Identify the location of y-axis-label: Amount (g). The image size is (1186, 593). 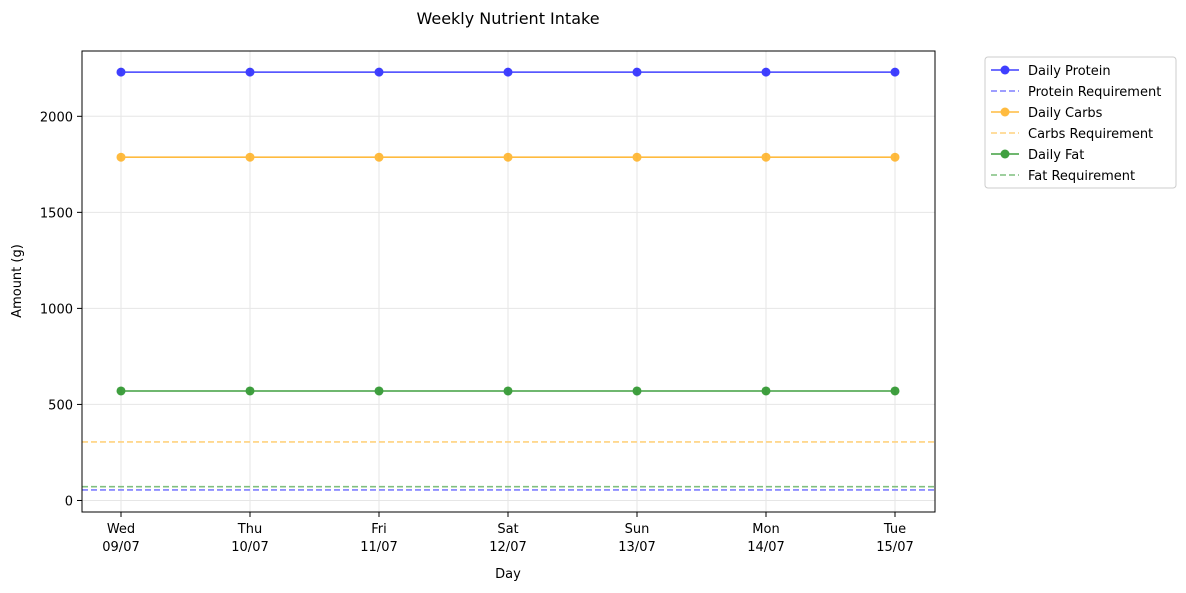
(17, 281).